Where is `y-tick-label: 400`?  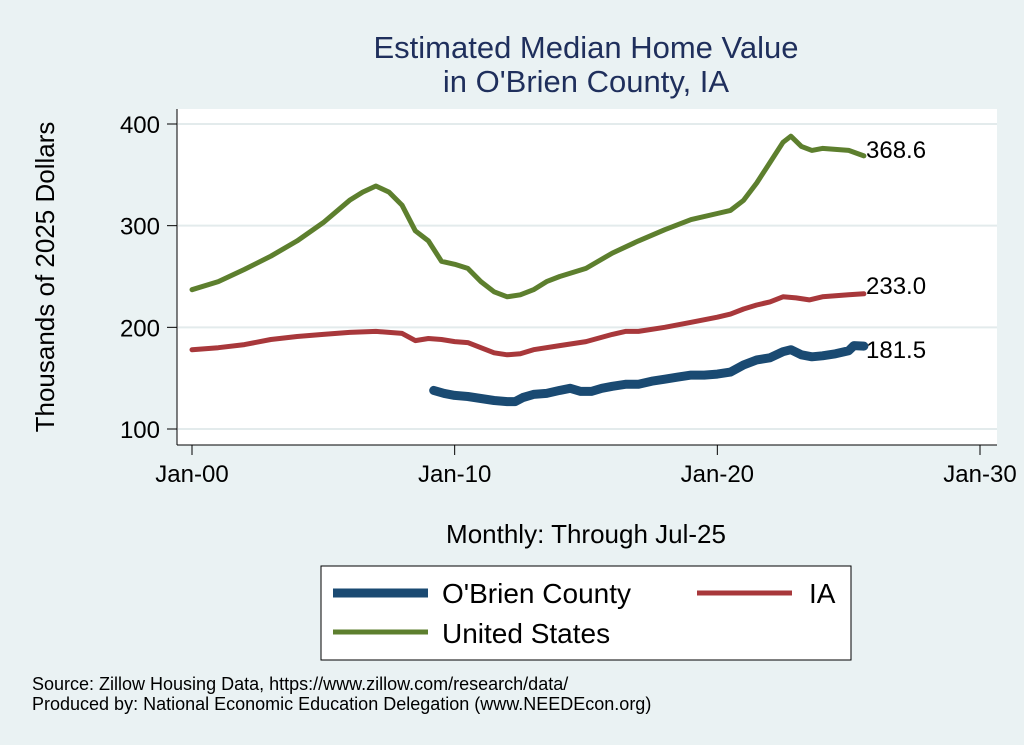 y-tick-label: 400 is located at coordinates (140, 125).